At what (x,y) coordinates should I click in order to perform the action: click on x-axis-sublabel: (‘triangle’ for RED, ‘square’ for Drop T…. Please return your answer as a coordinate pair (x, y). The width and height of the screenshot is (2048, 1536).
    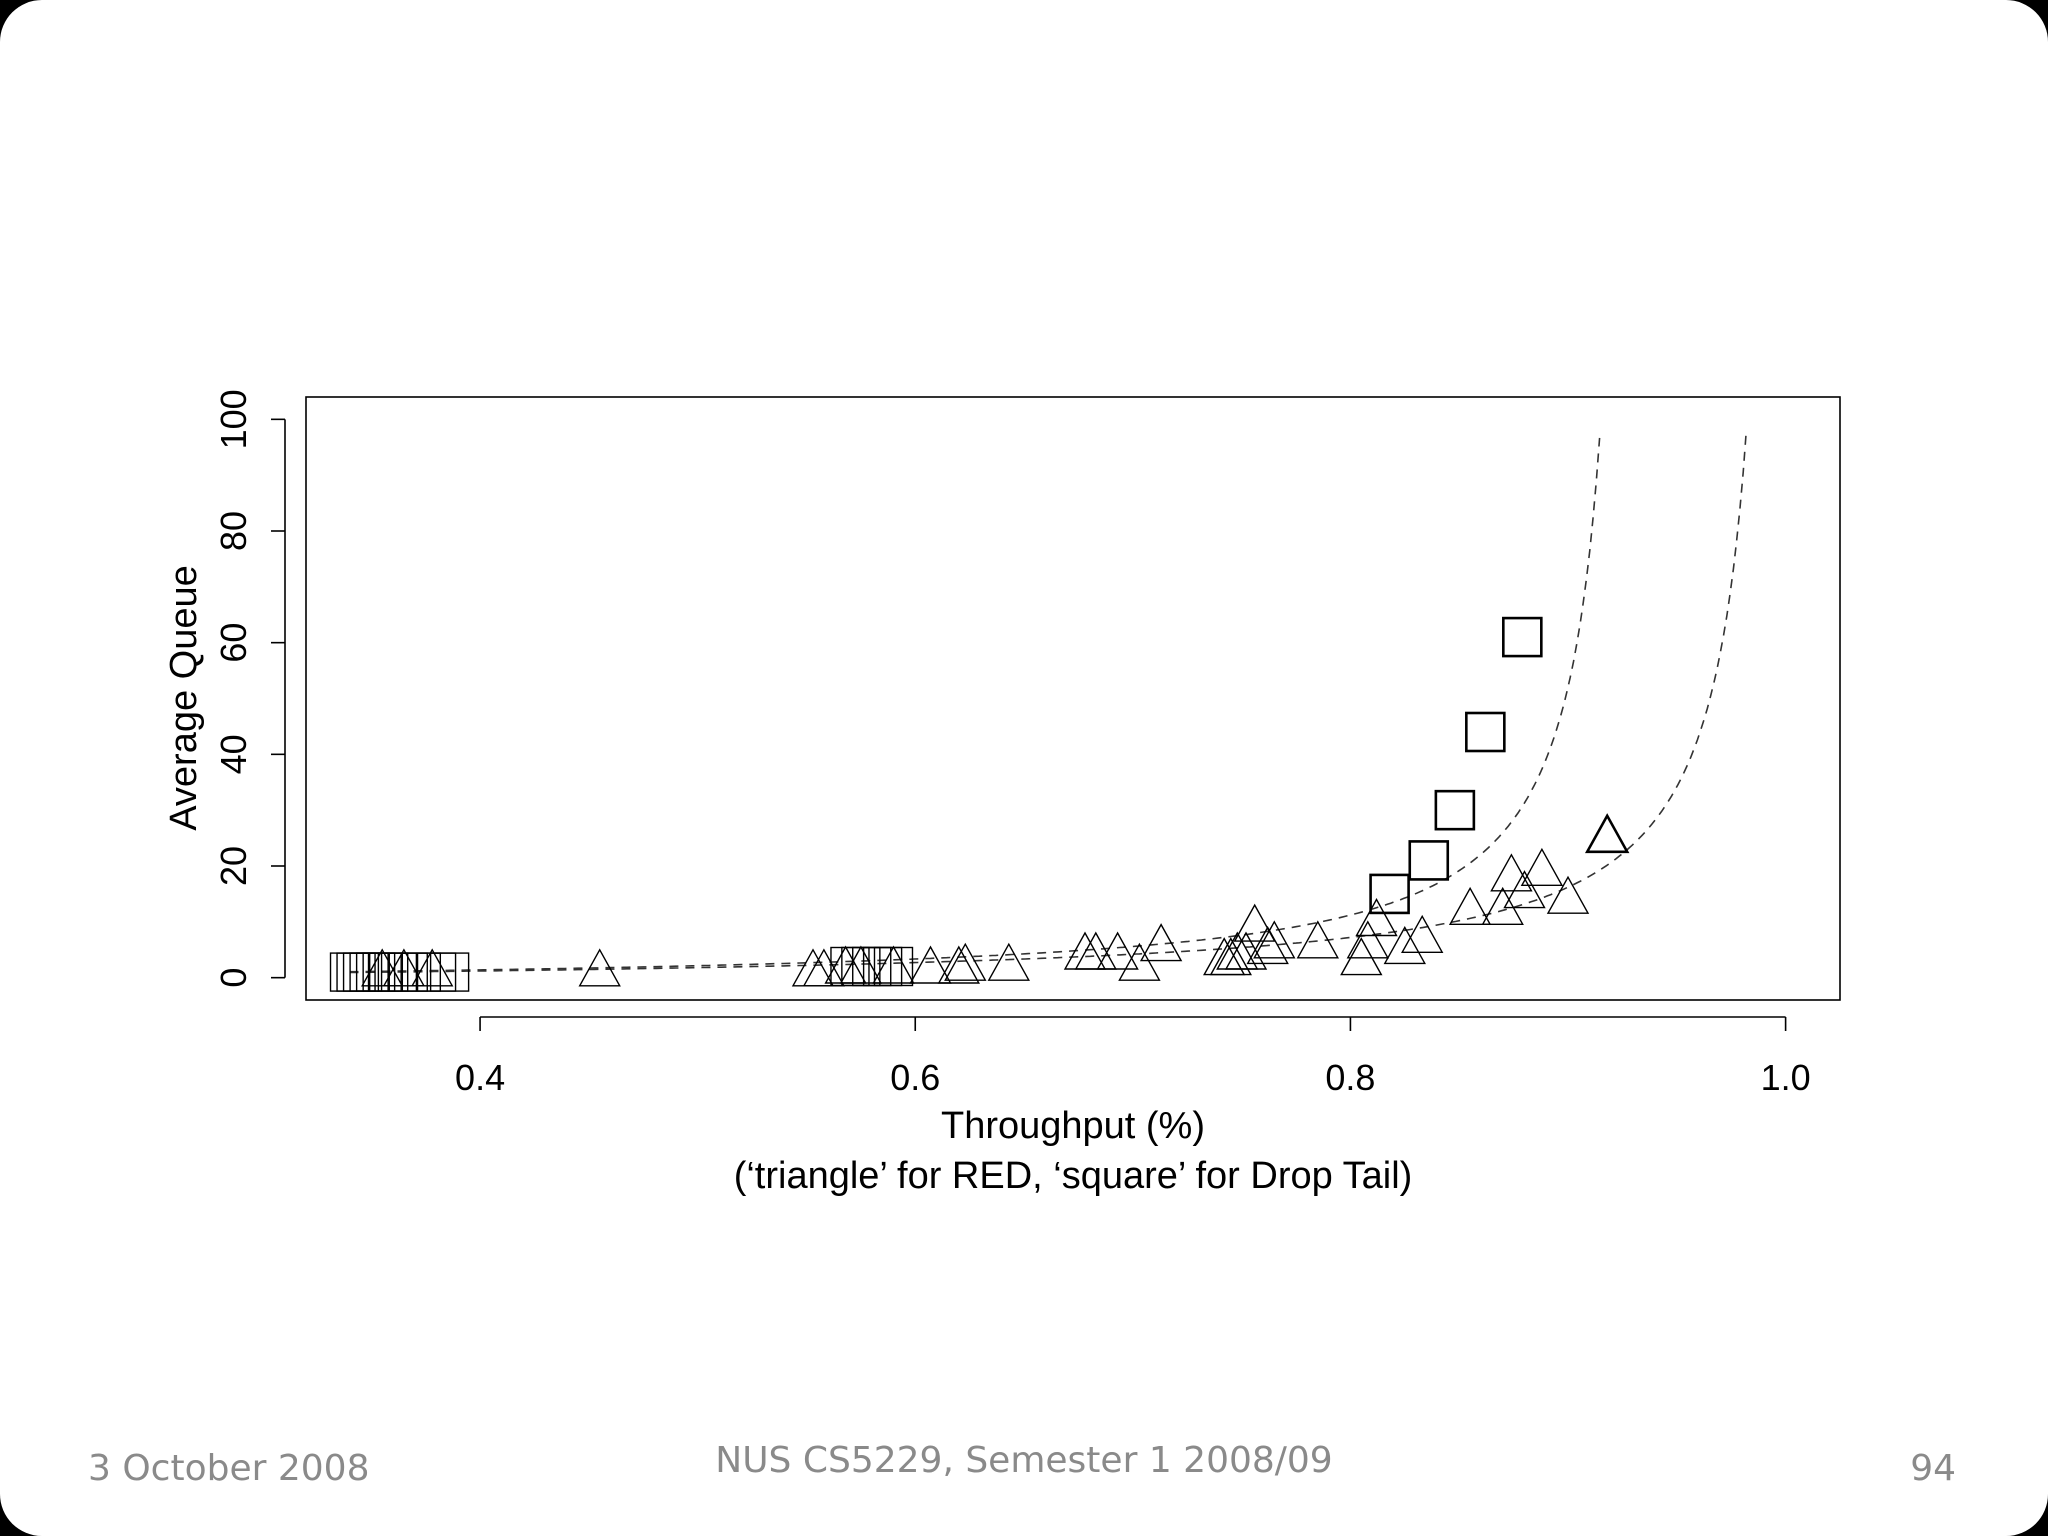
    Looking at the image, I should click on (1073, 1176).